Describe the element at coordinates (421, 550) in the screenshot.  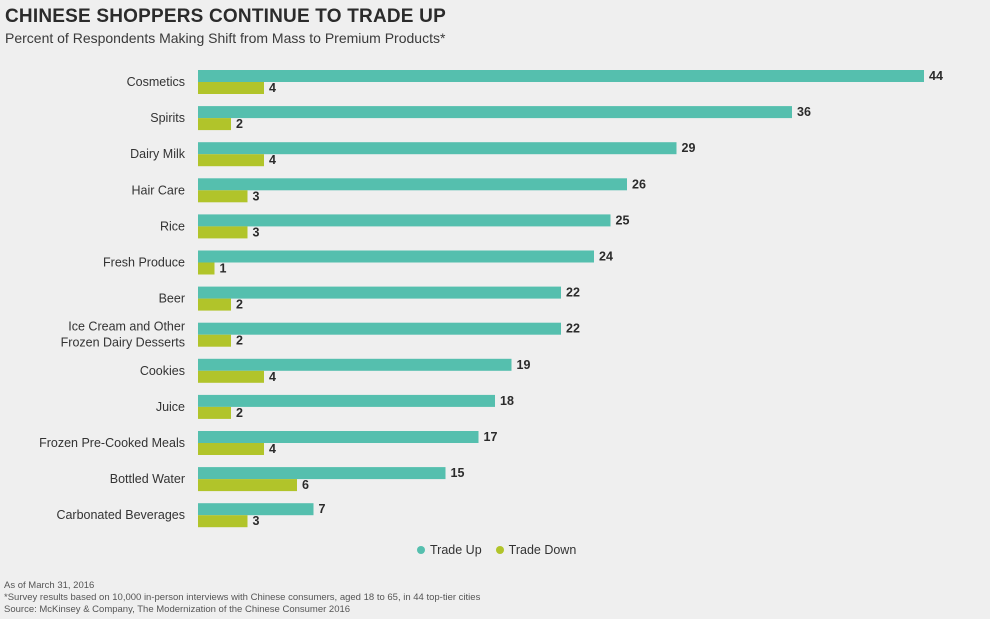
I see `trade-up-swatch` at that location.